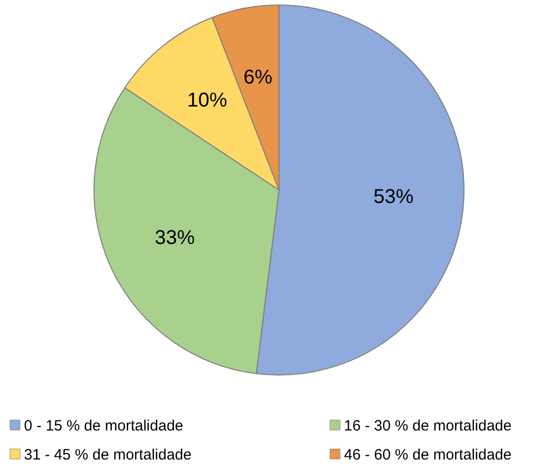 Image resolution: width=545 pixels, height=470 pixels. Describe the element at coordinates (393, 197) in the screenshot. I see `data-label: 53%` at that location.